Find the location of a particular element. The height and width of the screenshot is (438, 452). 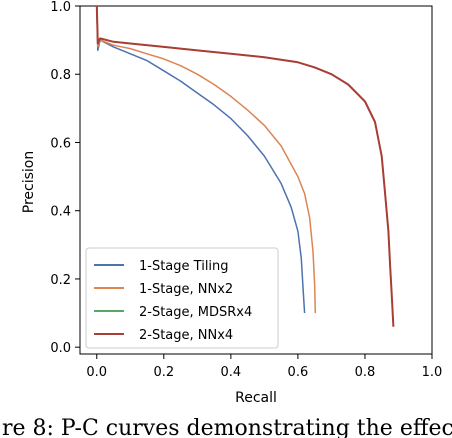

x-axis-label: Recall is located at coordinates (256, 398).